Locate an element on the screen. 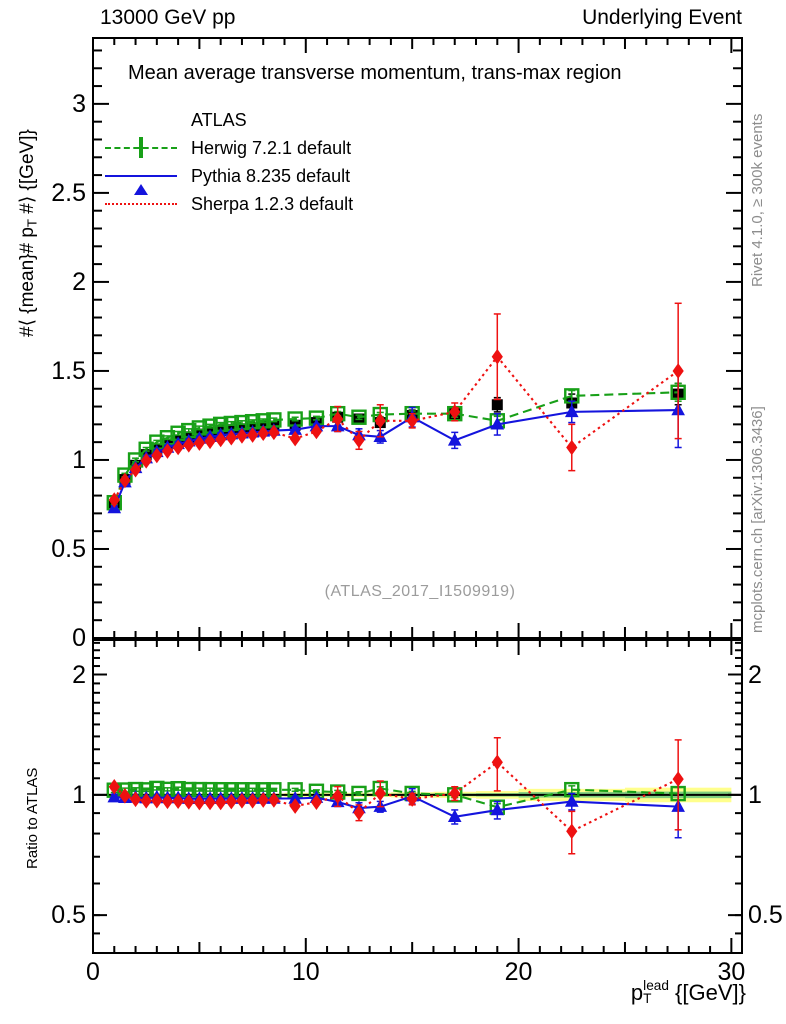 This screenshot has width=786, height=1024. series-atlas is located at coordinates (396, 447).